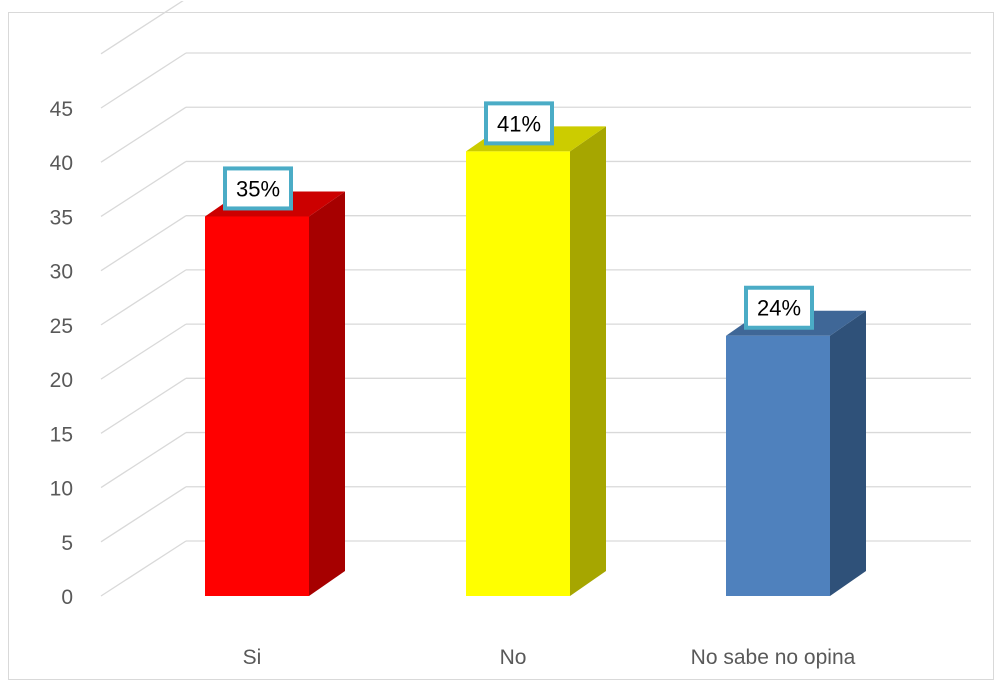  What do you see at coordinates (549, 657) in the screenshot?
I see `x-axis-categories: Si No No sabe no opina` at bounding box center [549, 657].